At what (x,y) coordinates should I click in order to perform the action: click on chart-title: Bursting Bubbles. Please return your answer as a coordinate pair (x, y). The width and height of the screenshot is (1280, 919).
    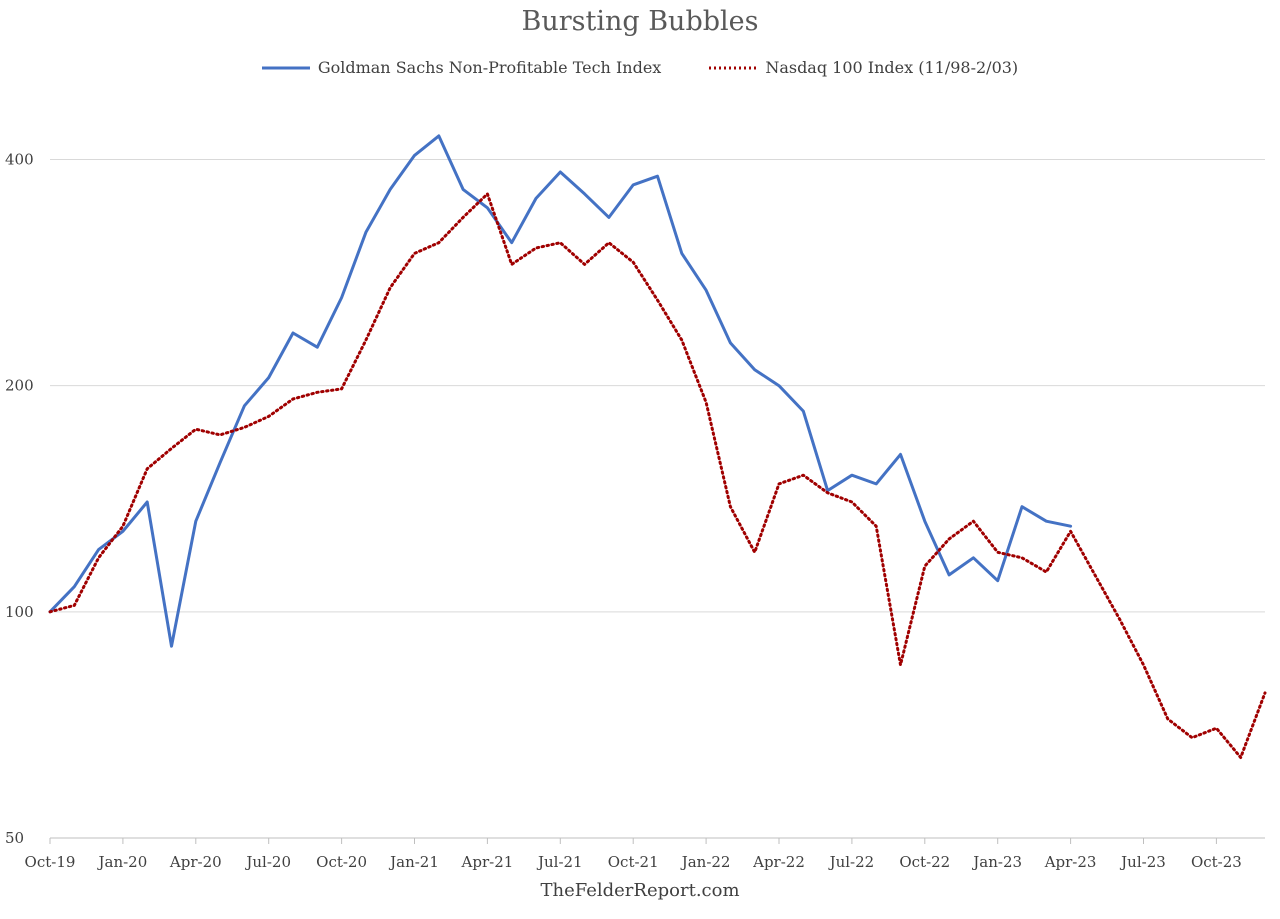
    Looking at the image, I should click on (640, 21).